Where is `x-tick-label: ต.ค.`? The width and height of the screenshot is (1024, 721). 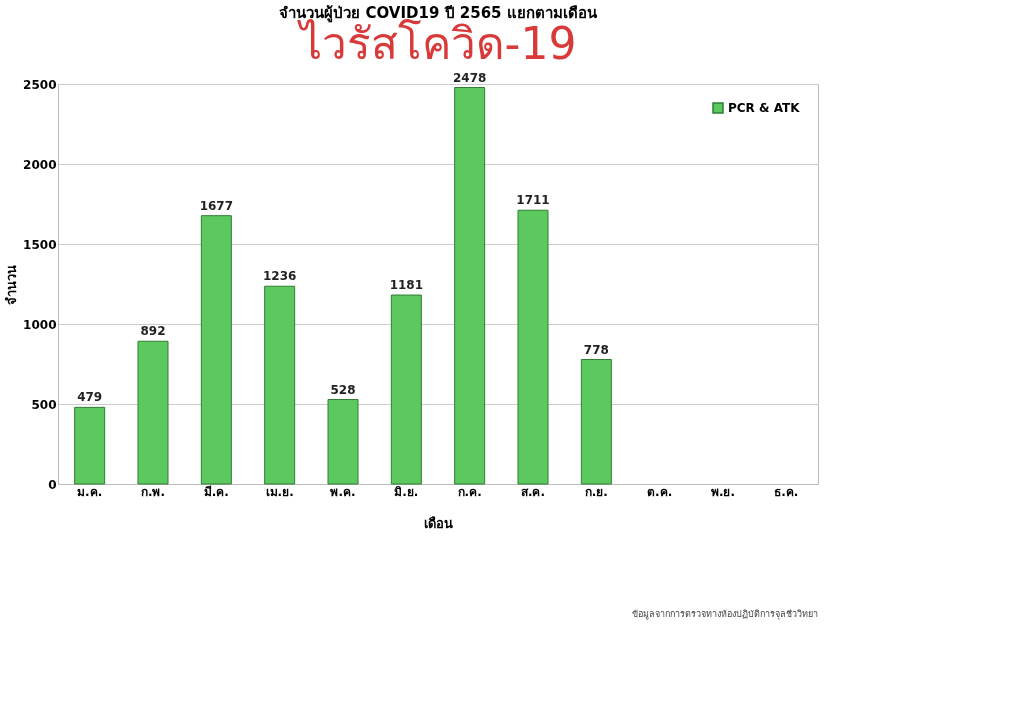 x-tick-label: ต.ค. is located at coordinates (660, 491).